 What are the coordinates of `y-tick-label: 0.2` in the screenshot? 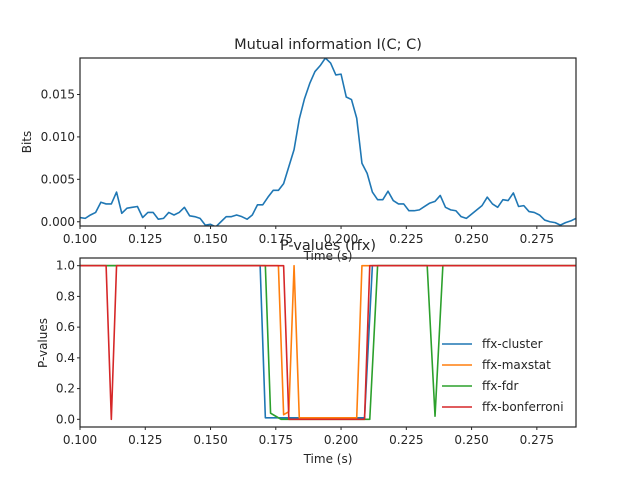 It's located at (65, 389).